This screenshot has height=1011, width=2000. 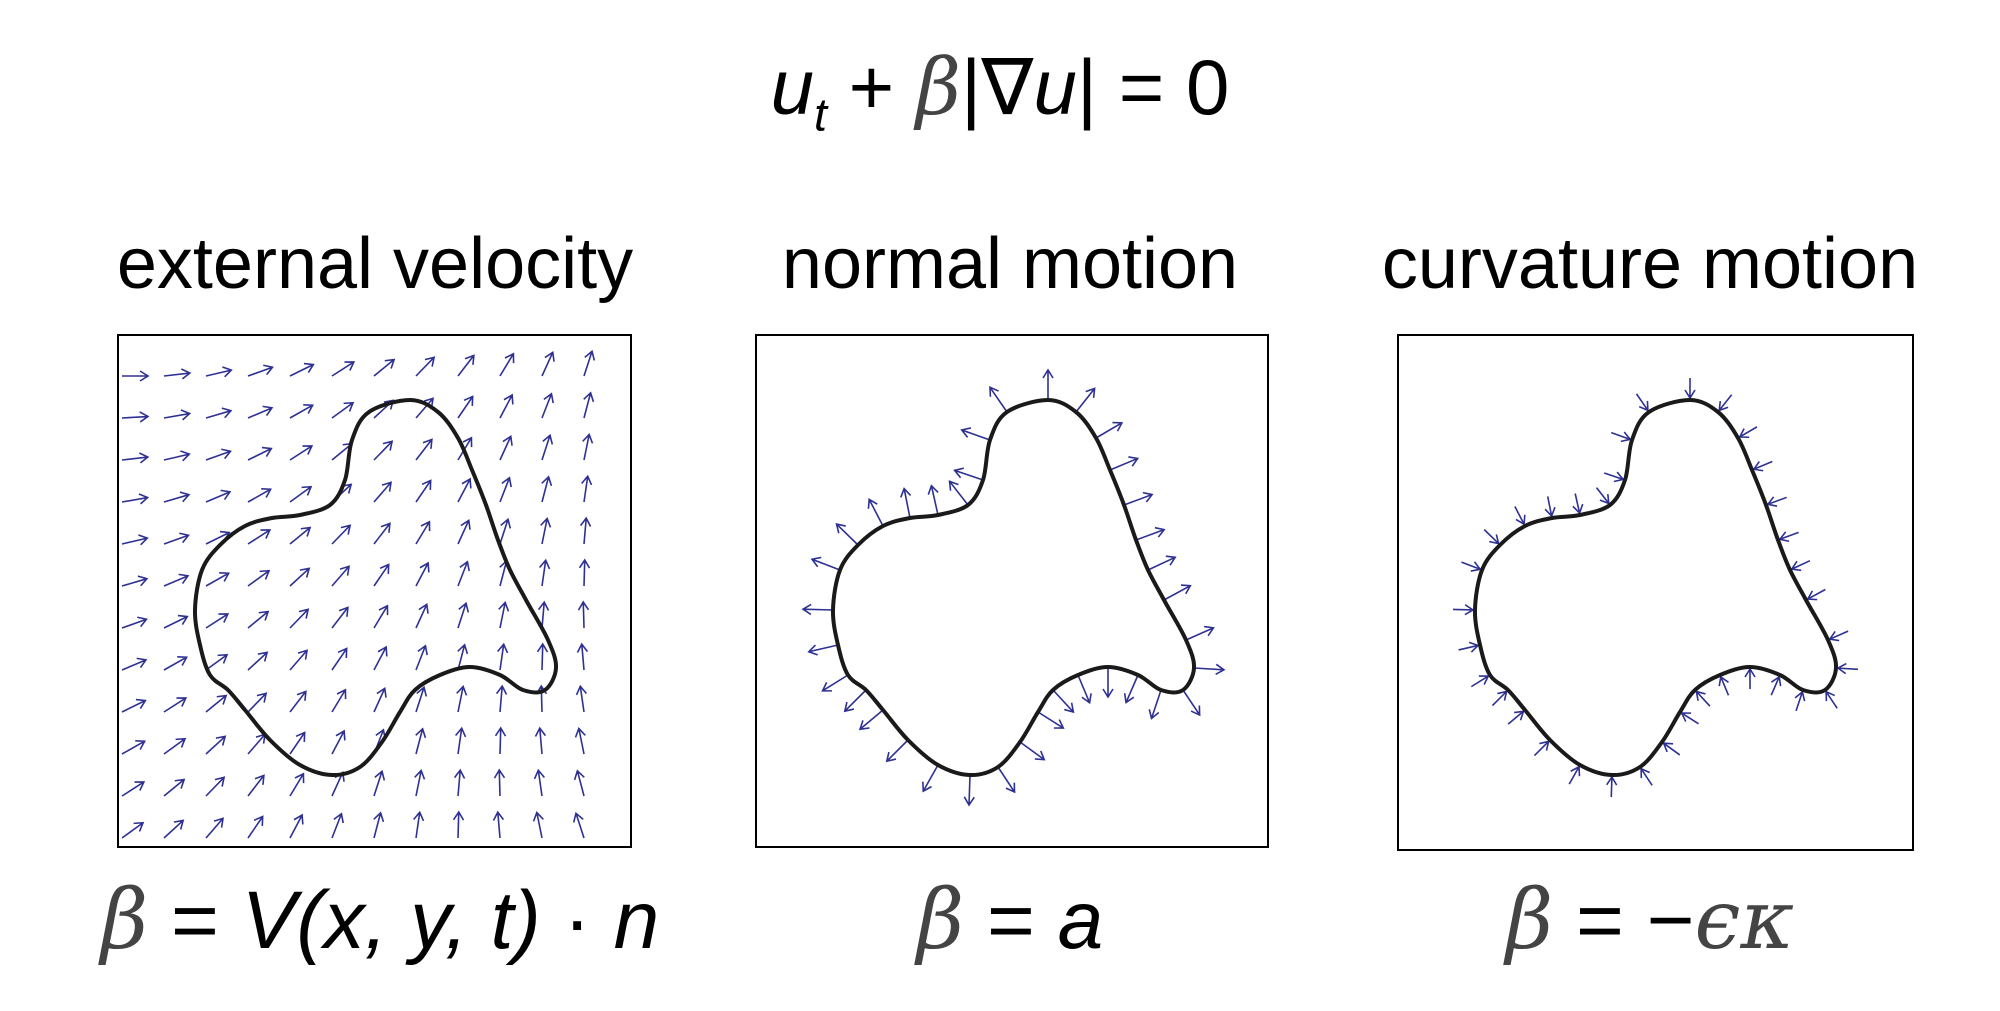 What do you see at coordinates (1650, 264) in the screenshot?
I see `panel-title-curvature-motion: curvature motion` at bounding box center [1650, 264].